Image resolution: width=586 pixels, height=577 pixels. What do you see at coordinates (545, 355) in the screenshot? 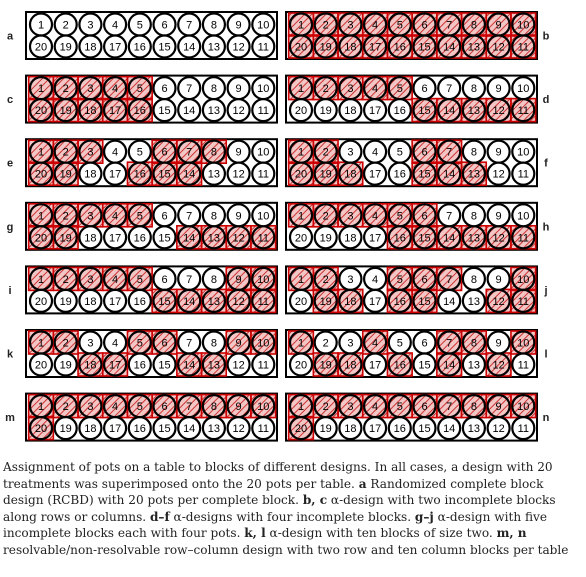
I see `panel-label: l` at bounding box center [545, 355].